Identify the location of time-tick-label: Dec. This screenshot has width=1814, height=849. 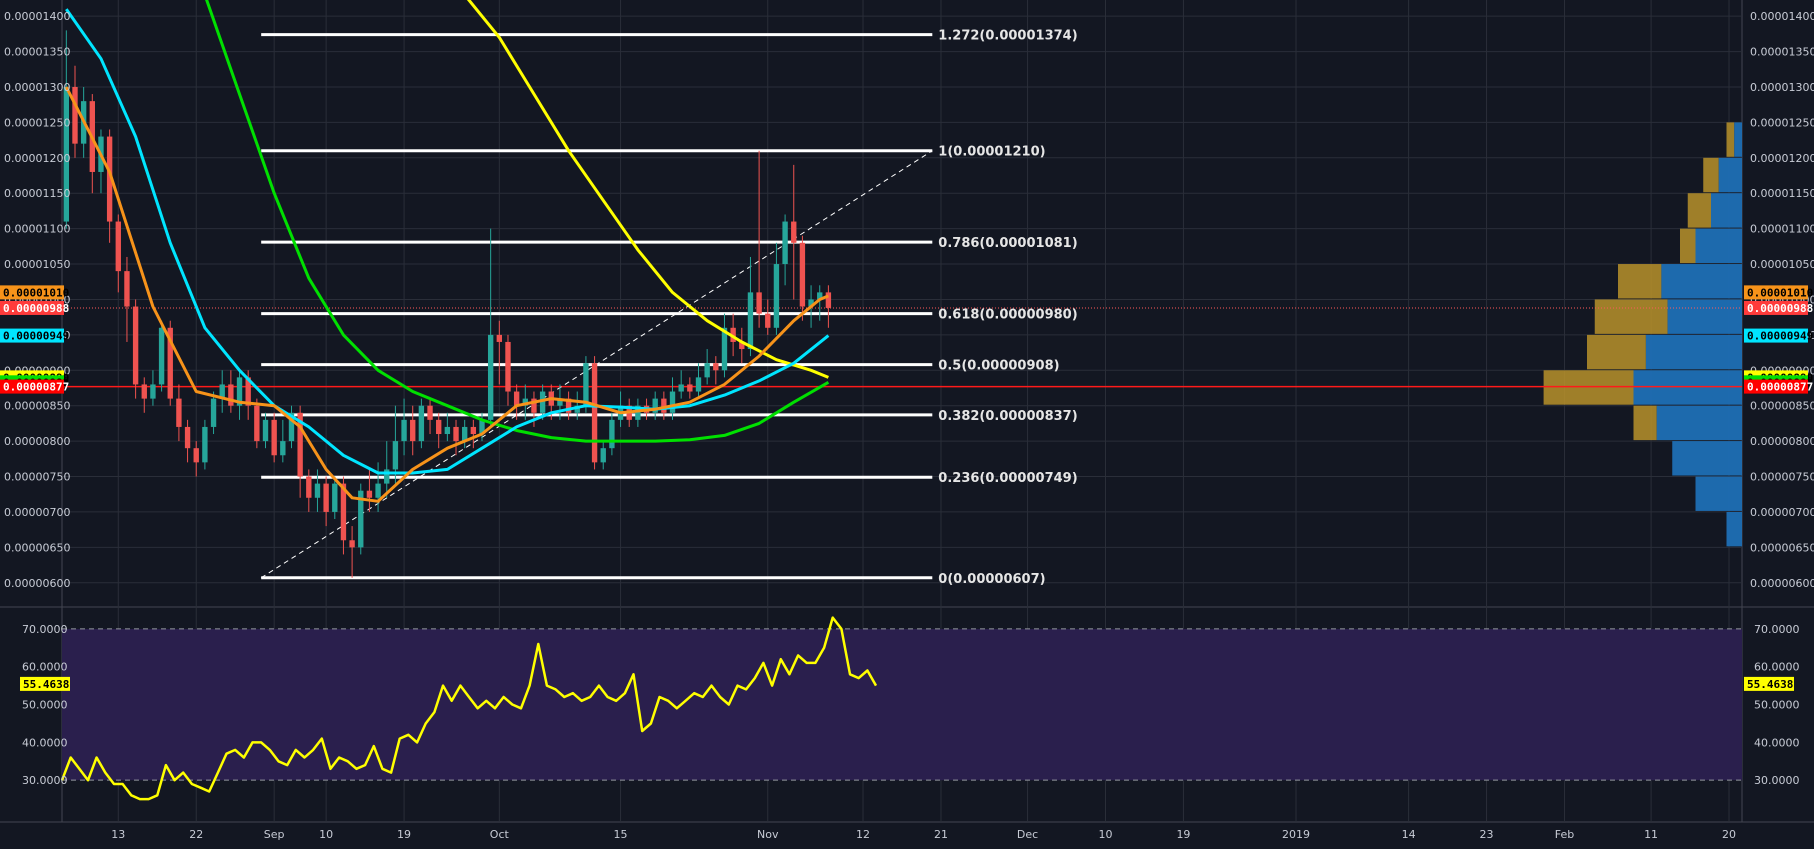
(1027, 834).